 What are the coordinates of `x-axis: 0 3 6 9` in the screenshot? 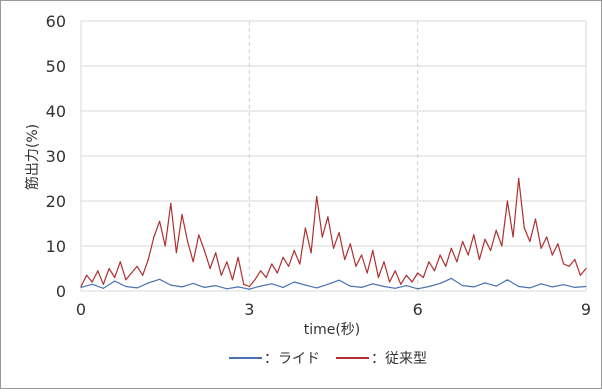 It's located at (333, 309).